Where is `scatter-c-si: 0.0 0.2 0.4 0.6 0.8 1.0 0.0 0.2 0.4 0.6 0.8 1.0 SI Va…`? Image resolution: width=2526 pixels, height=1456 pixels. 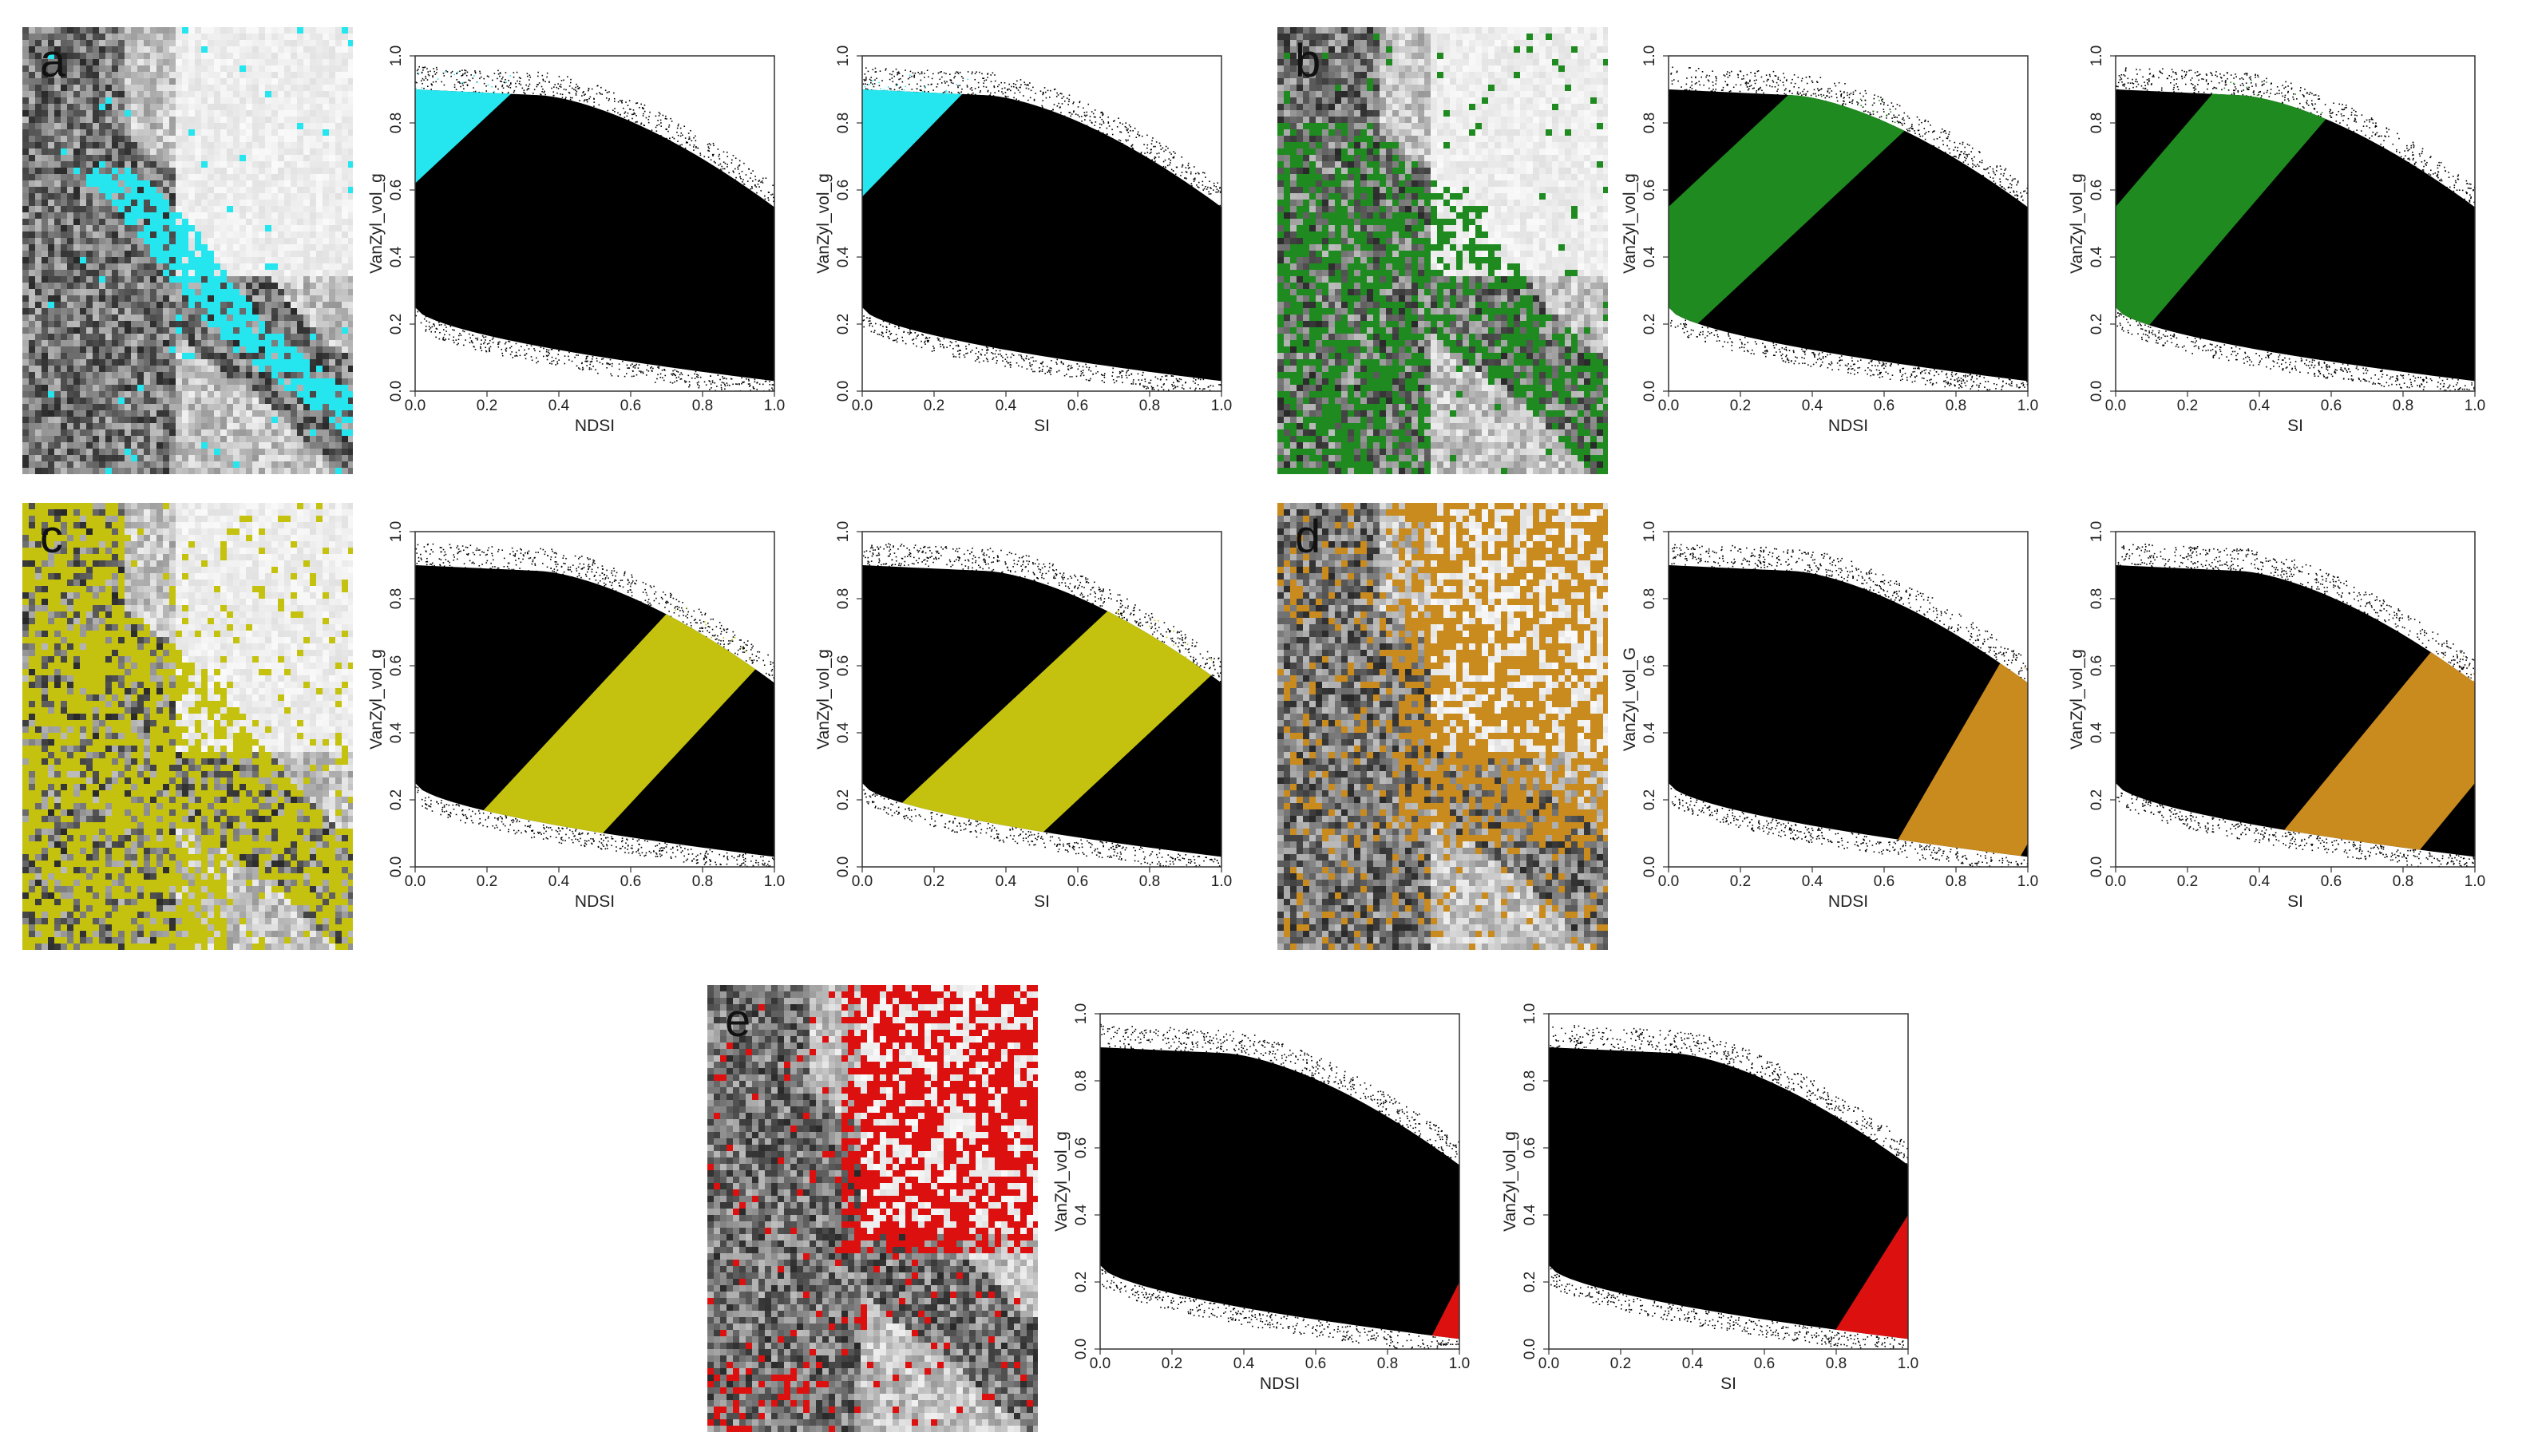 scatter-c-si: 0.0 0.2 0.4 0.6 0.8 1.0 0.0 0.2 0.4 0.6 0.8 1.0 SI Va… is located at coordinates (1038, 723).